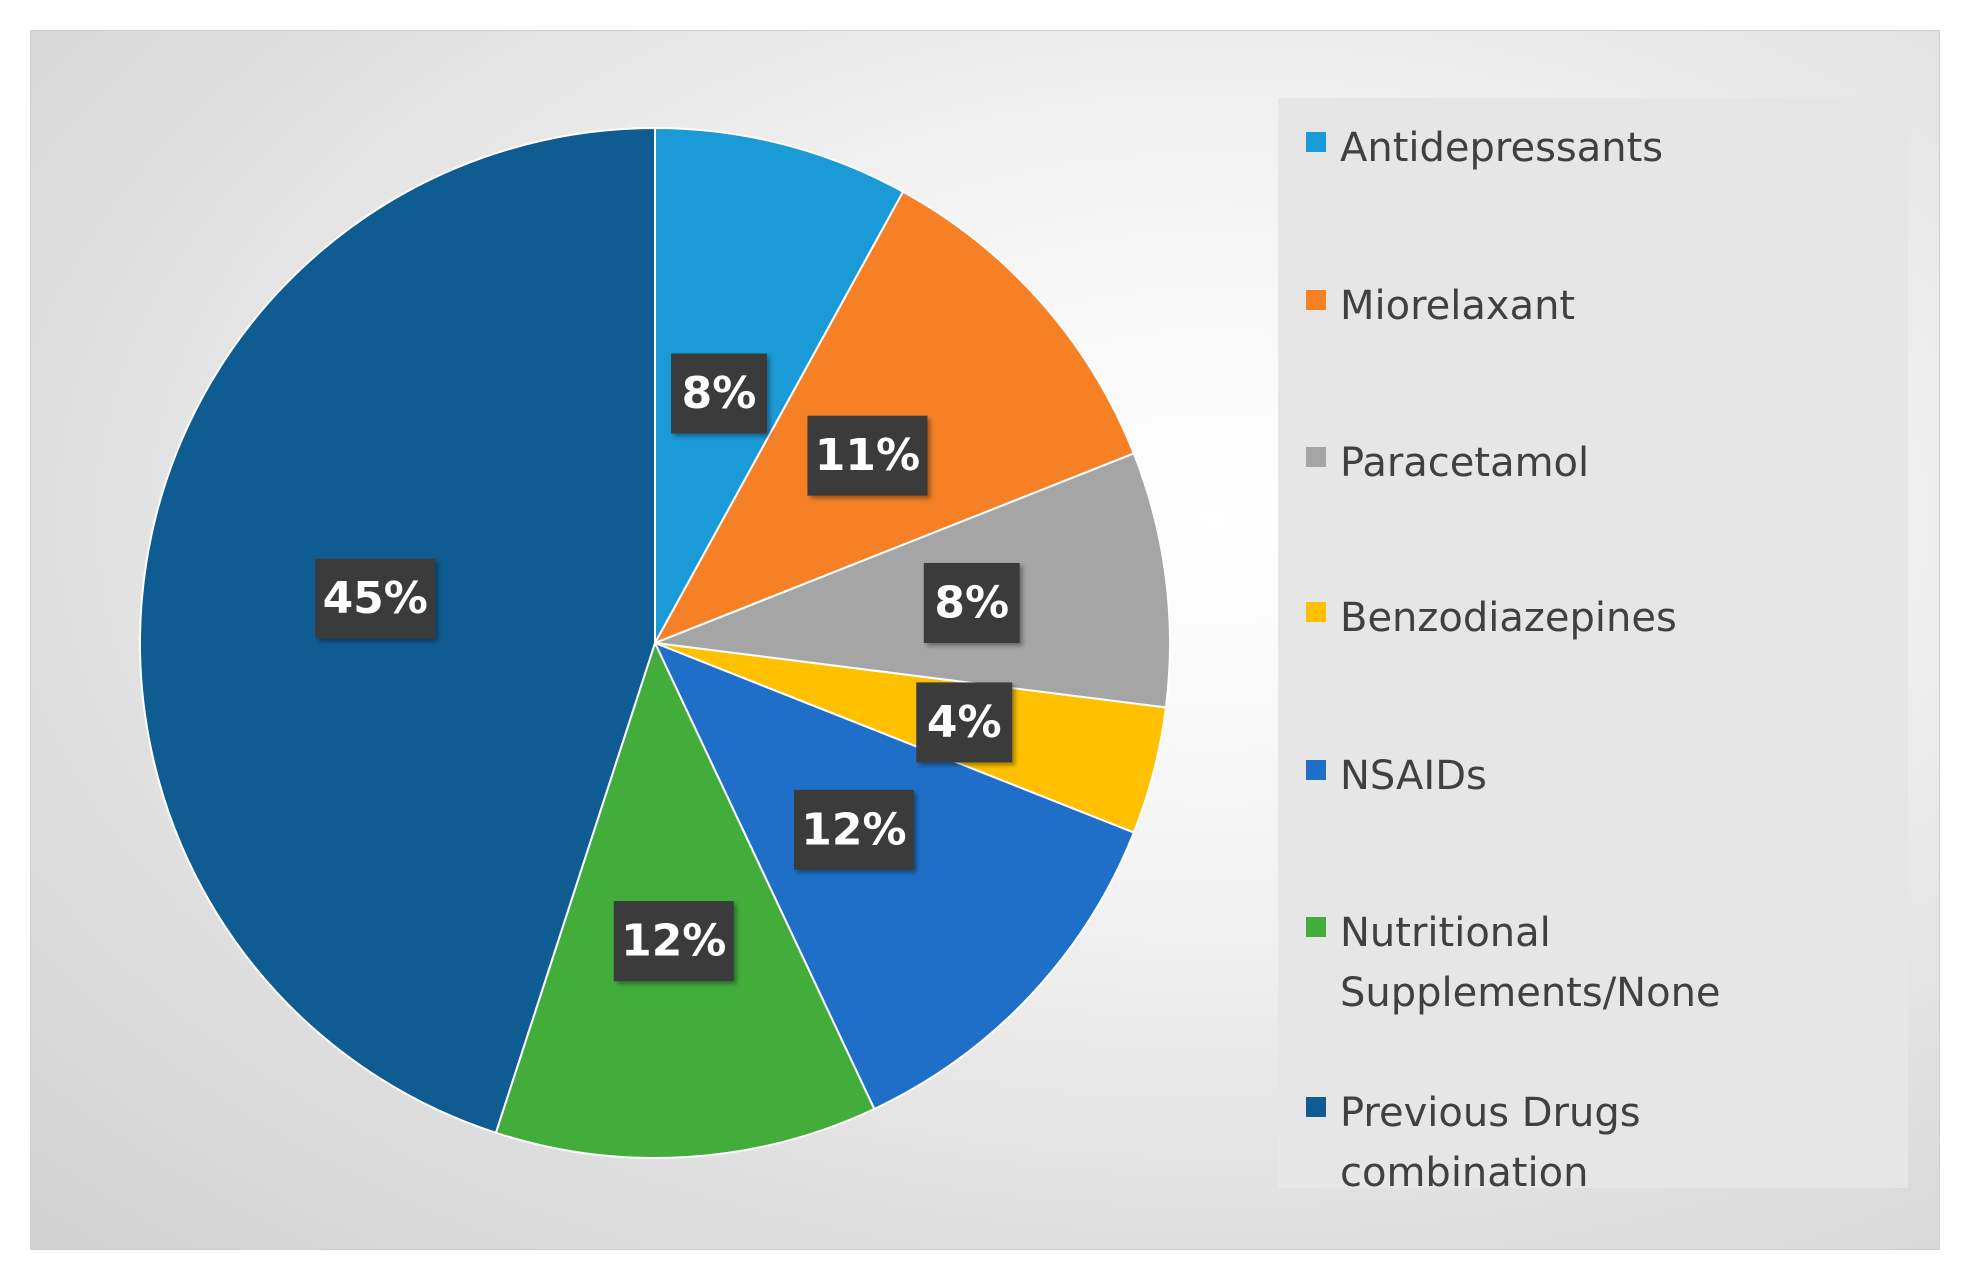  Describe the element at coordinates (1458, 306) in the screenshot. I see `legend-label: Miorelaxant` at that location.